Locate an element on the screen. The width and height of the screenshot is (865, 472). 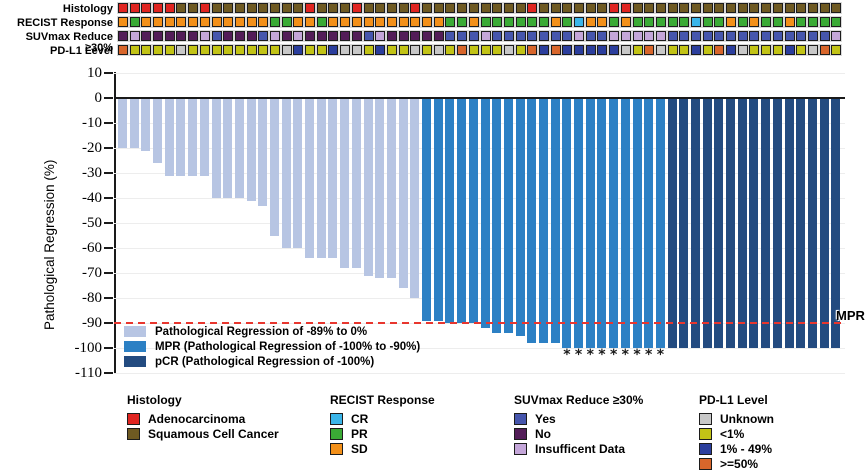
axis-tick-label: 10 is located at coordinates (94, 72).